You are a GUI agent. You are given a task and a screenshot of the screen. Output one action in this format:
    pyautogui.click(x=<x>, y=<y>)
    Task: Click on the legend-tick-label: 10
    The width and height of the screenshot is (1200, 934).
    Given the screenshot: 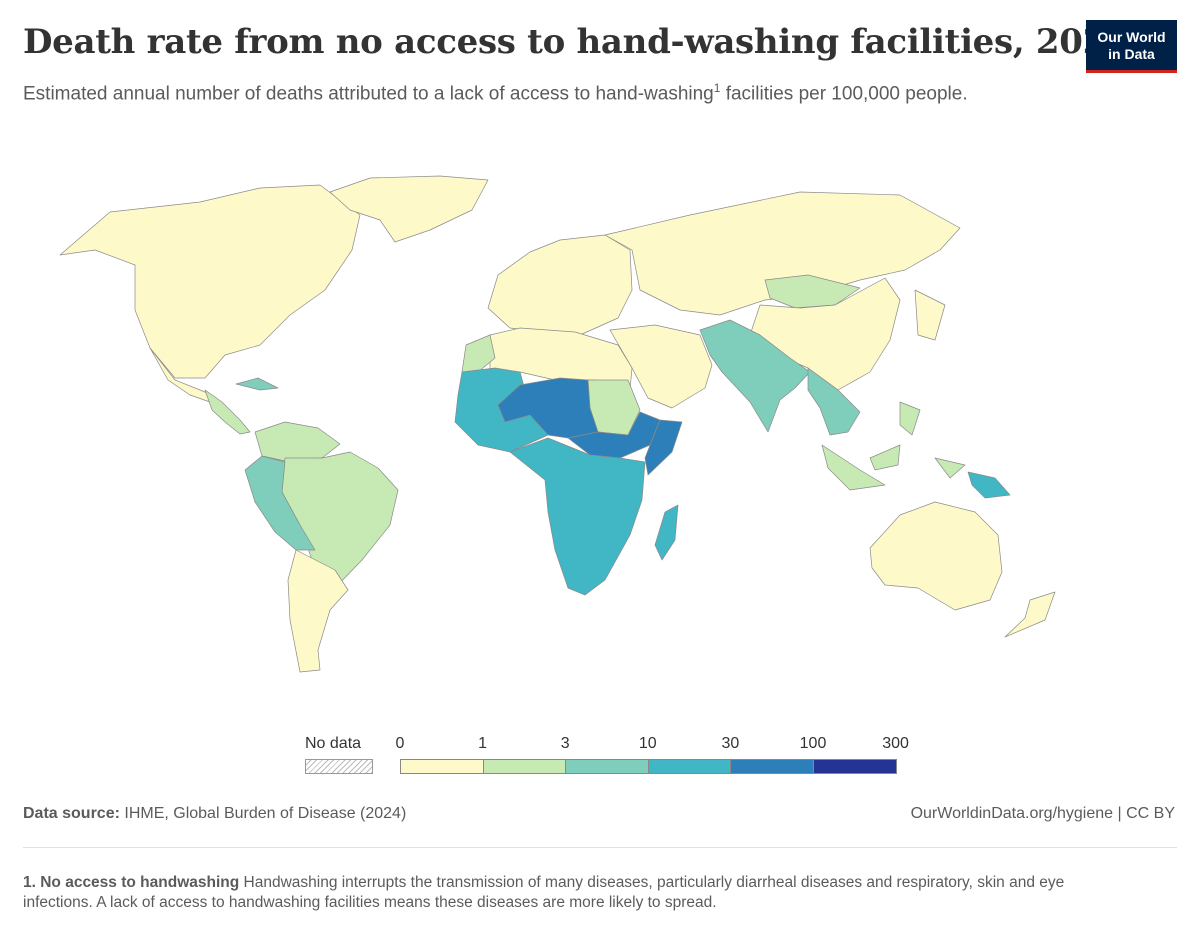 What is the action you would take?
    pyautogui.click(x=647, y=743)
    